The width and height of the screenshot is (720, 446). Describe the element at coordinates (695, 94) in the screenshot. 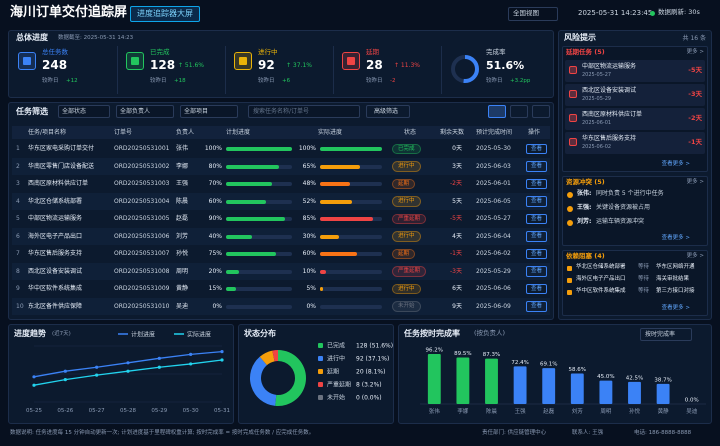

I see `risk-item-delay: -3天` at that location.